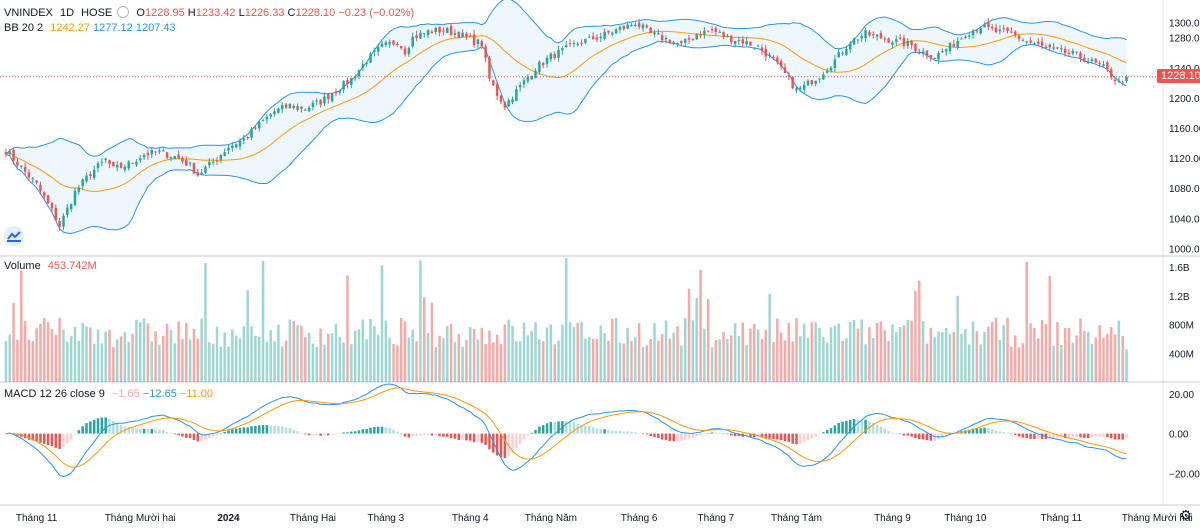 The image size is (1200, 528). Describe the element at coordinates (892, 518) in the screenshot. I see `time-tick-label: Tháng 9` at that location.